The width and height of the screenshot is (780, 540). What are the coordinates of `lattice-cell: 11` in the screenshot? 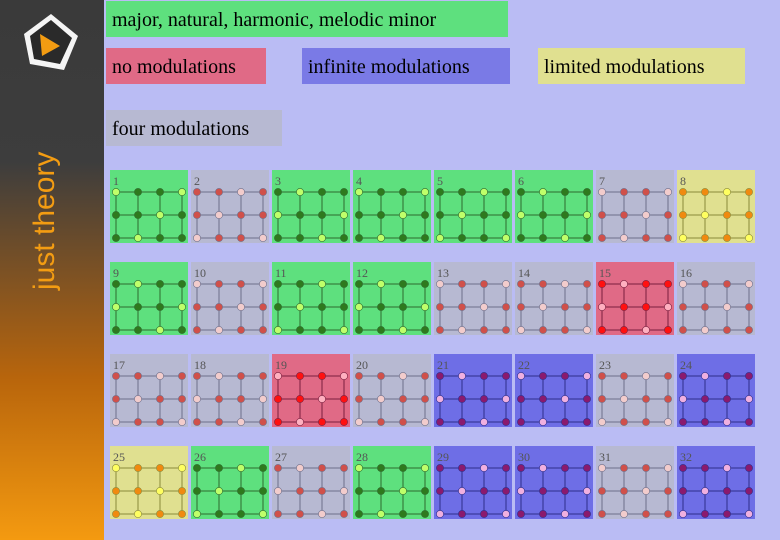 It's located at (311, 298).